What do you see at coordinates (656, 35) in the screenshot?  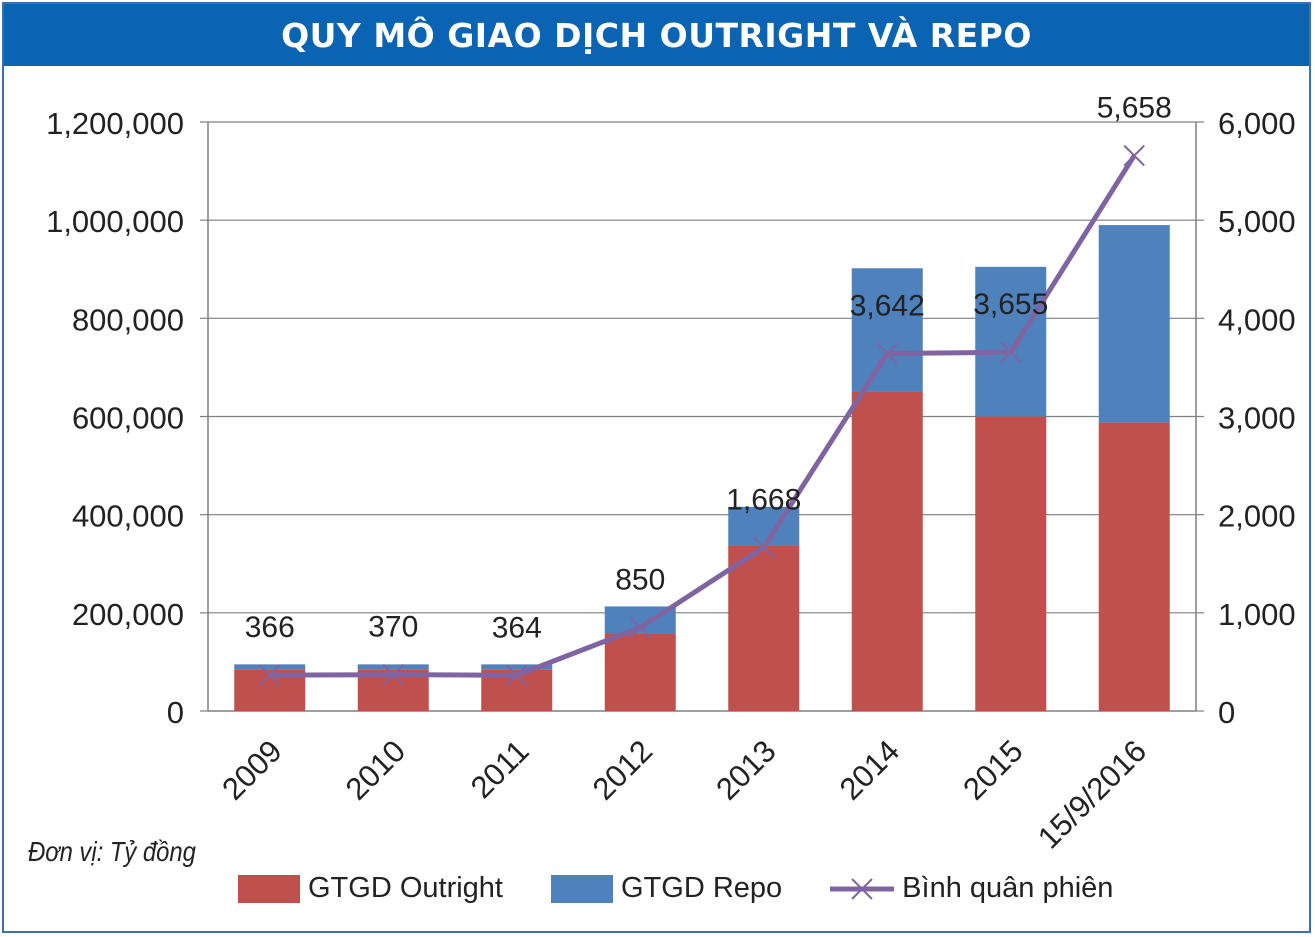 I see `chart-title: QUY MÔ GIAO DỊCH OUTRIGHT VÀ REPO` at bounding box center [656, 35].